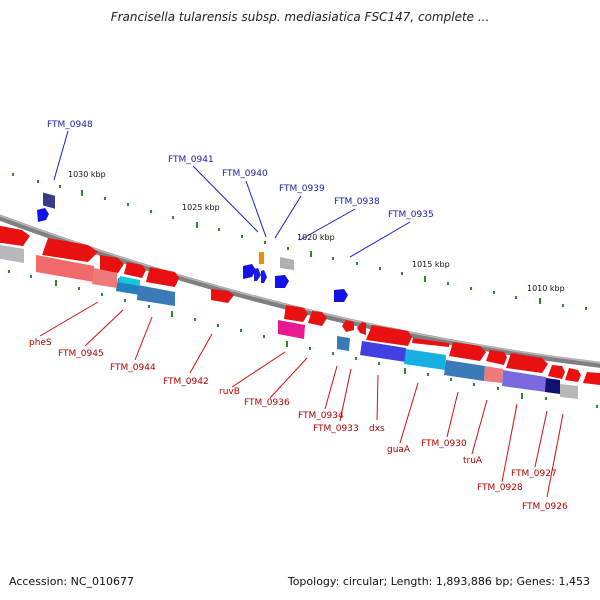 This screenshot has width=600, height=600. Describe the element at coordinates (201, 207) in the screenshot. I see `kbp-label-1025: 1025 kbp` at that location.